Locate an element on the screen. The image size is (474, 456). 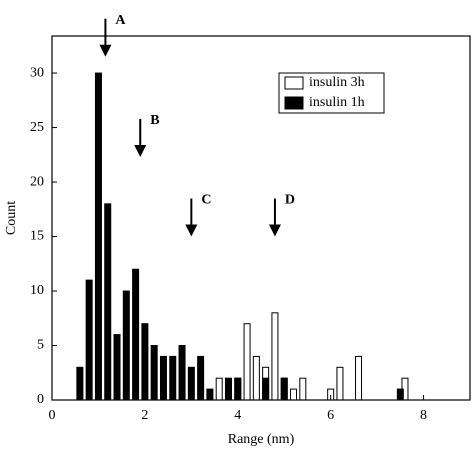
legend-label: insulin 3h is located at coordinates (337, 82).